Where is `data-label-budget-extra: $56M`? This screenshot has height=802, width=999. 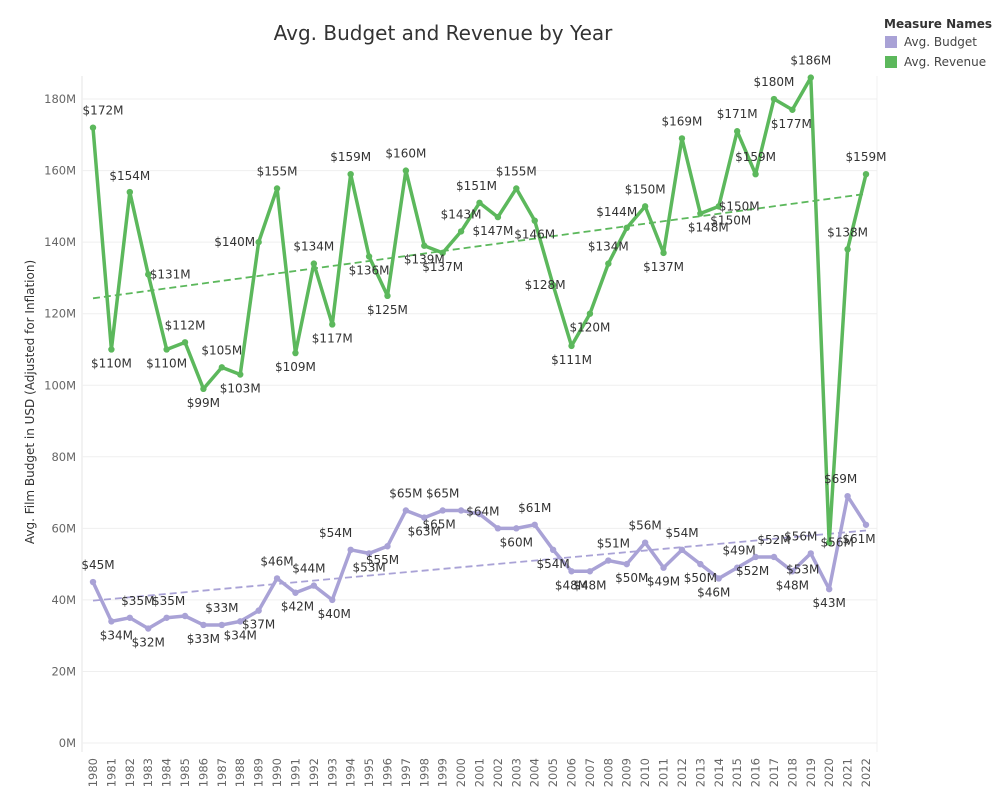
data-label-budget-extra: $56M is located at coordinates (800, 537).